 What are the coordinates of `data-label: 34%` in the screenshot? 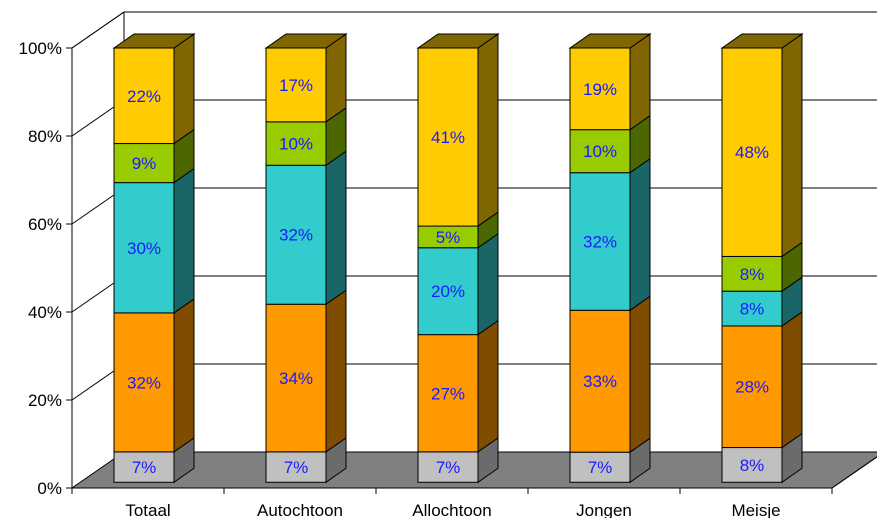 It's located at (296, 378).